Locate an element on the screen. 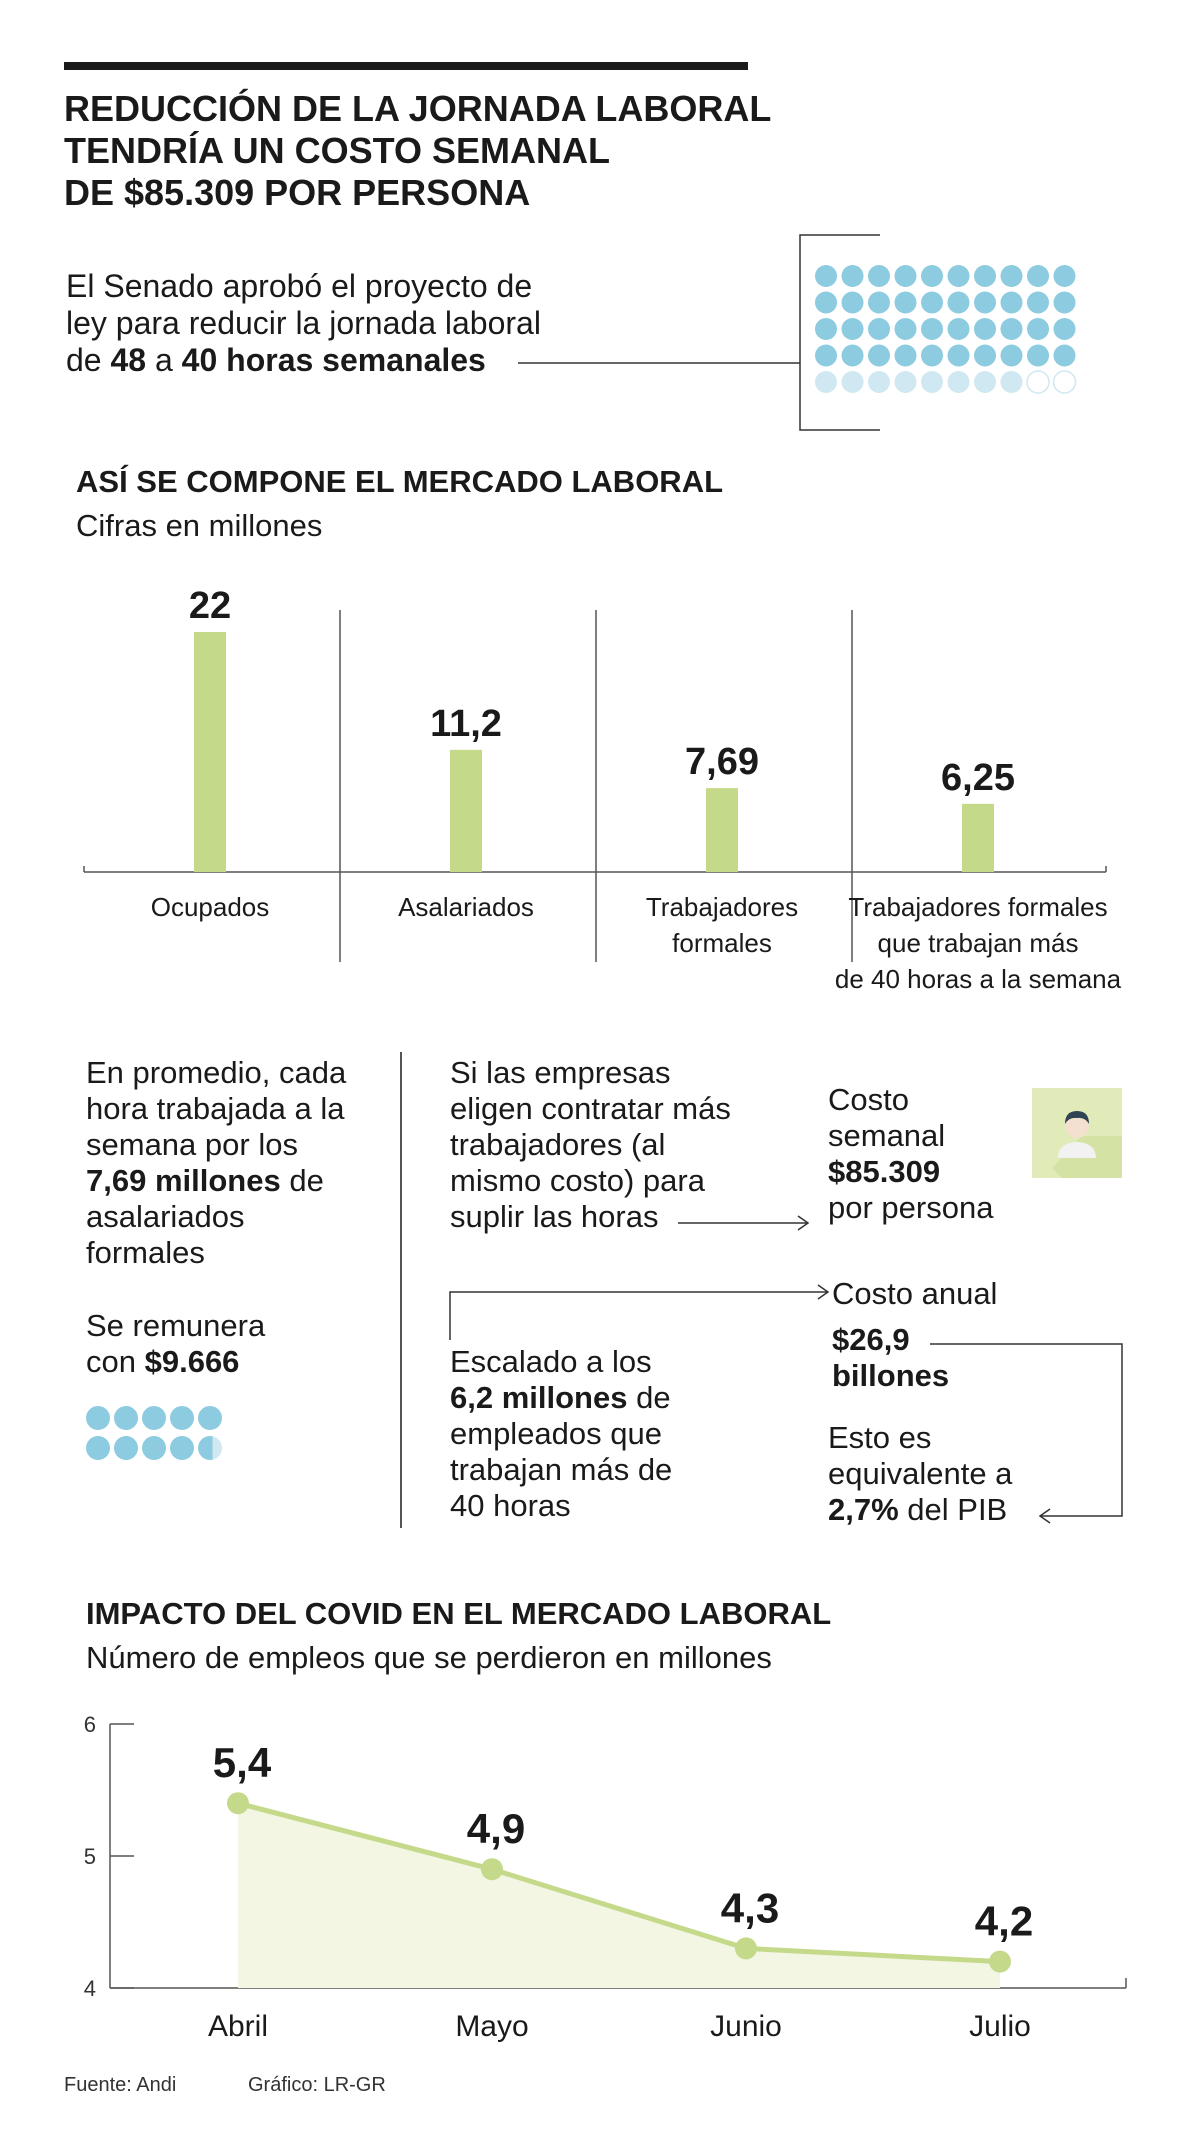 The width and height of the screenshot is (1200, 2146). x-category-label: Junio is located at coordinates (746, 2026).